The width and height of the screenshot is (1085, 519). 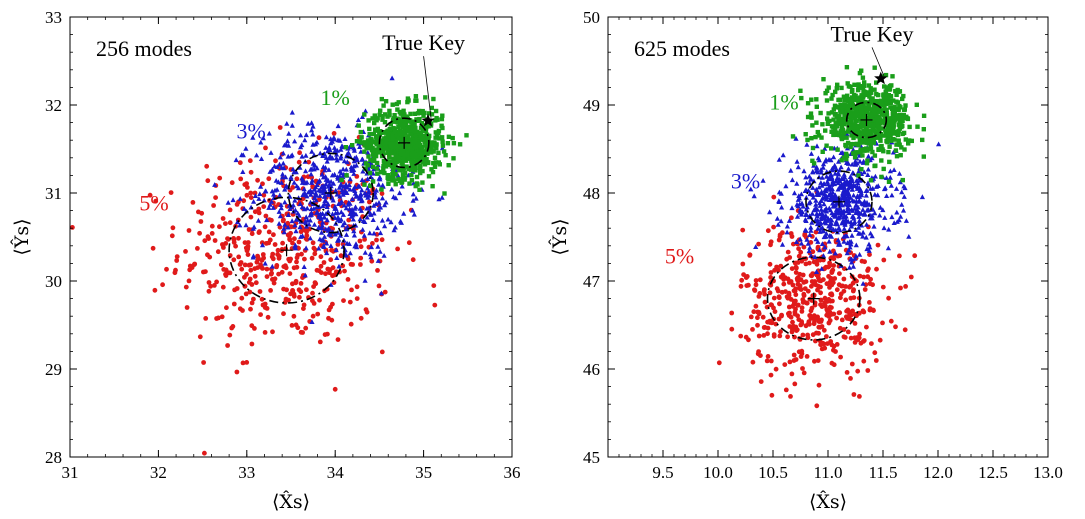 What do you see at coordinates (828, 502) in the screenshot?
I see `x-axis-label: ⟨X̂s⟩` at bounding box center [828, 502].